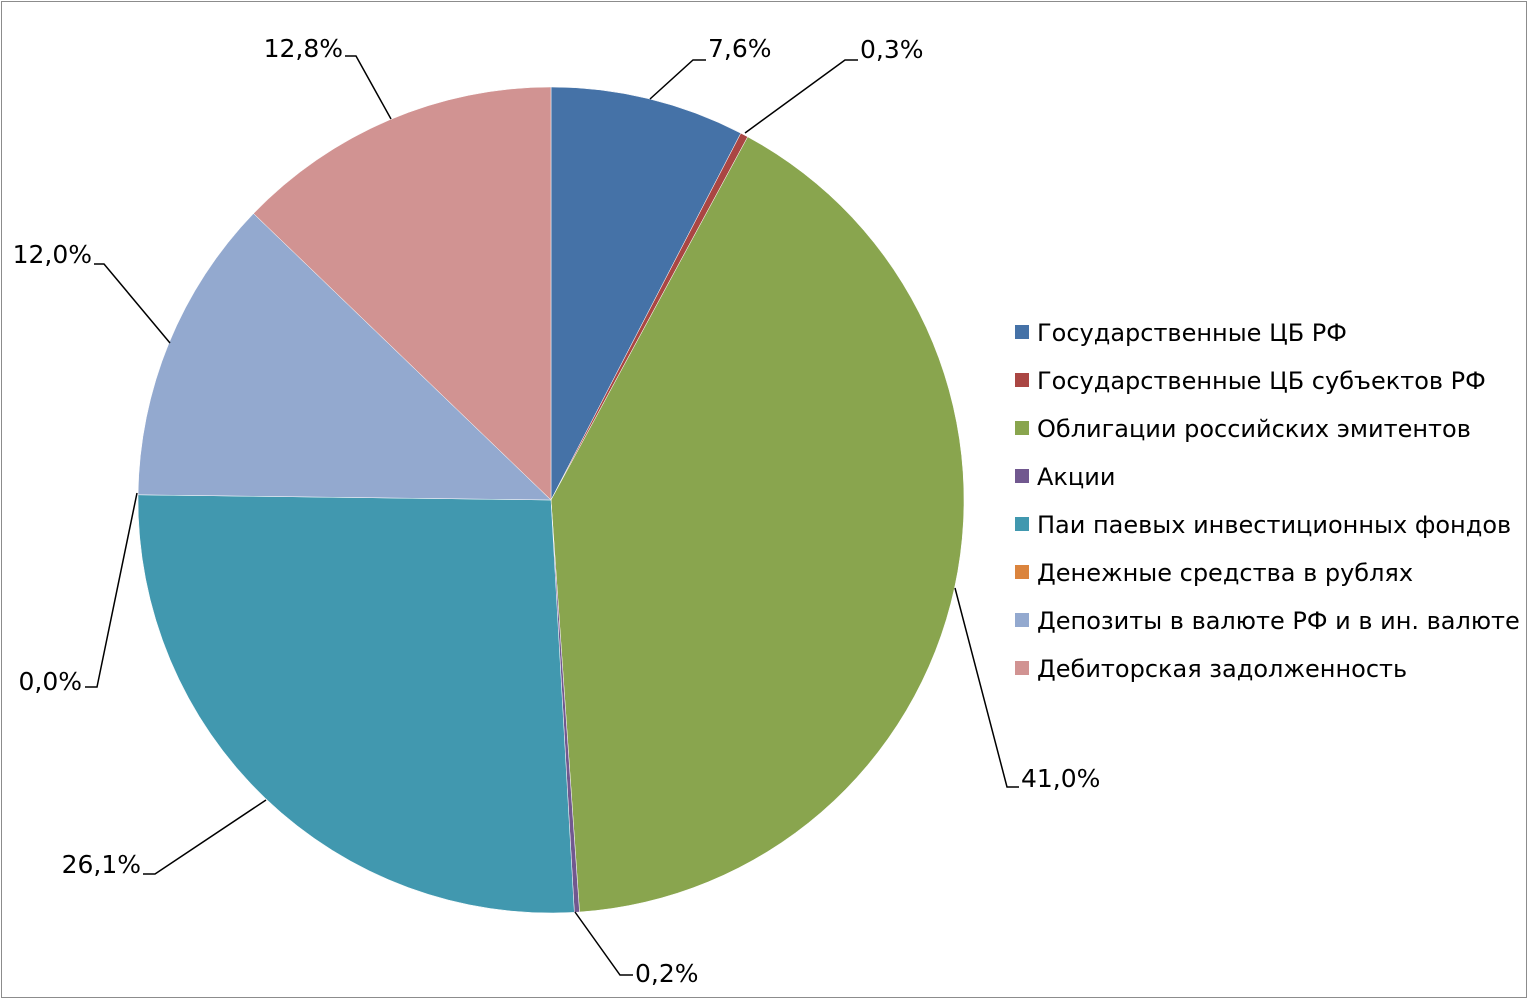 The height and width of the screenshot is (1001, 1530). What do you see at coordinates (1254, 429) in the screenshot?
I see `legend-label-3: Облигации российских эмитентов` at bounding box center [1254, 429].